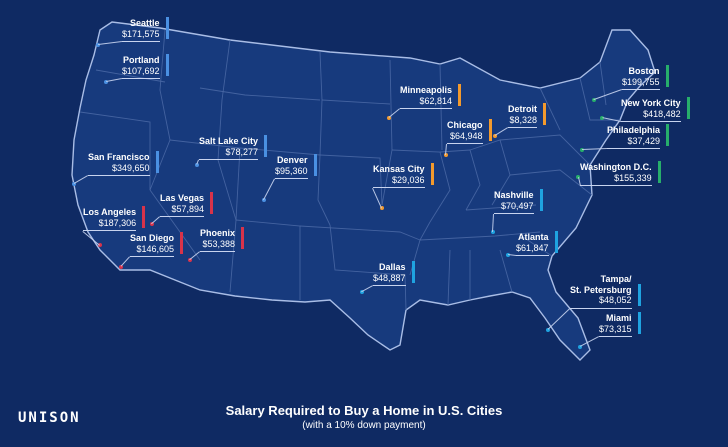 The height and width of the screenshot is (447, 728). Describe the element at coordinates (152, 238) in the screenshot. I see `city-name: San Diego` at that location.